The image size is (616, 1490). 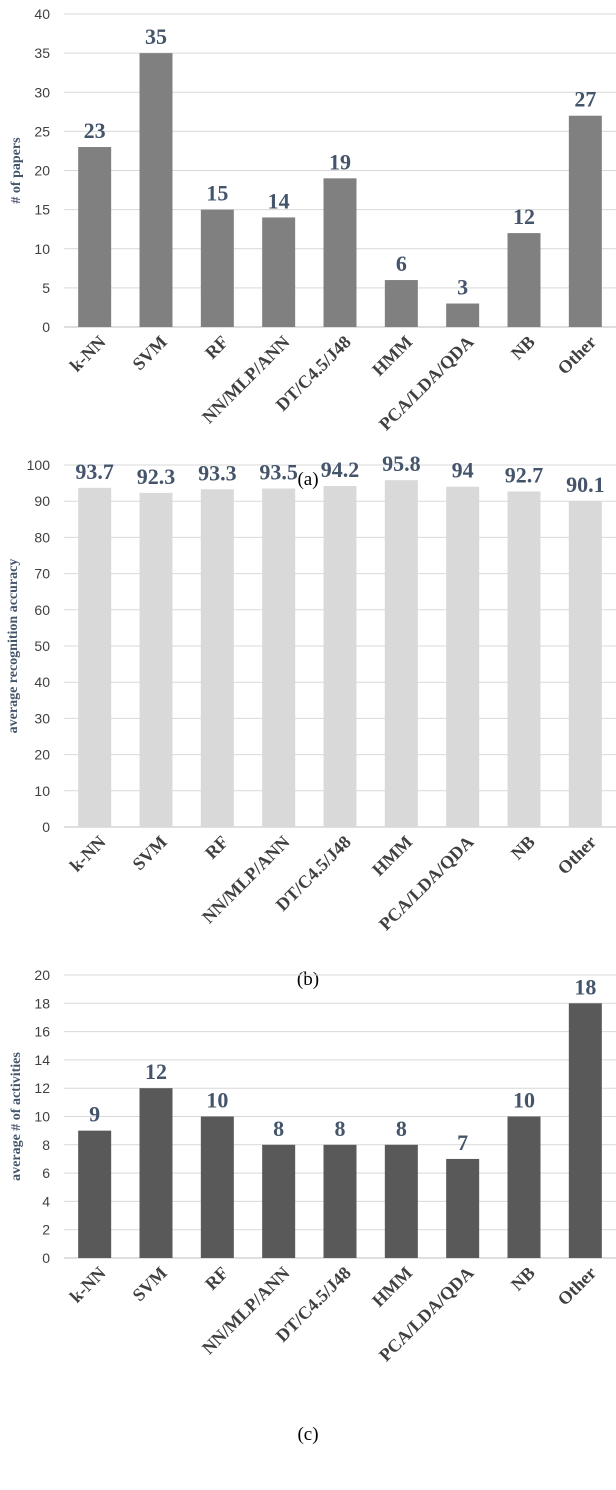 I want to click on data-label: 23, so click(x=95, y=130).